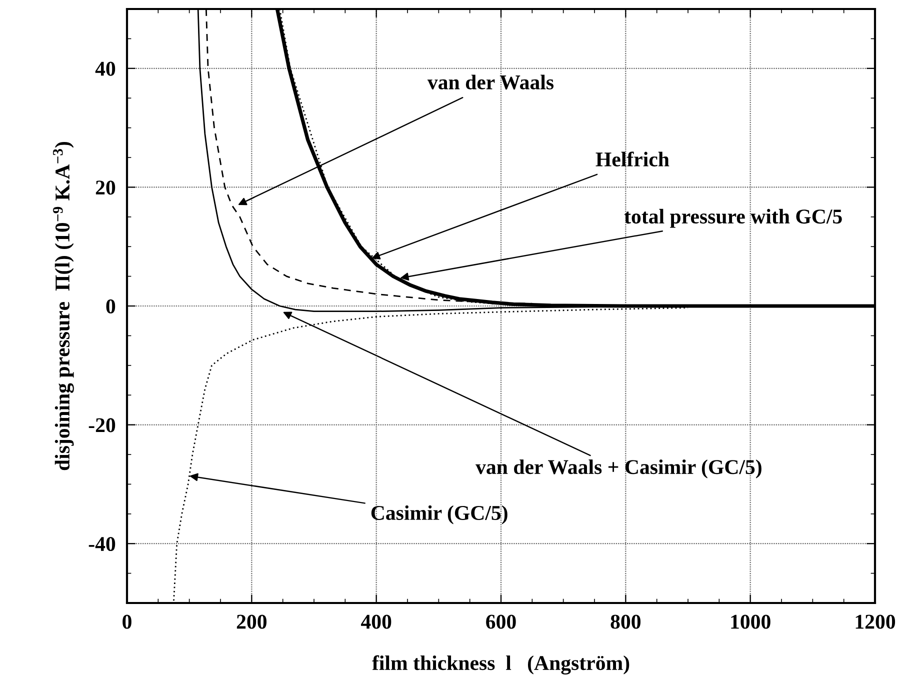 This screenshot has width=901, height=692. Describe the element at coordinates (625, 621) in the screenshot. I see `x-tick-label: 800` at that location.